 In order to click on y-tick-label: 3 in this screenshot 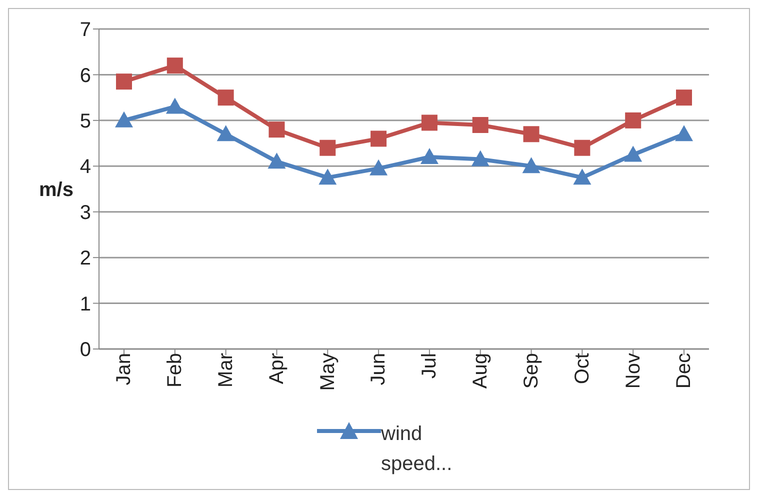, I will do `click(85, 213)`.